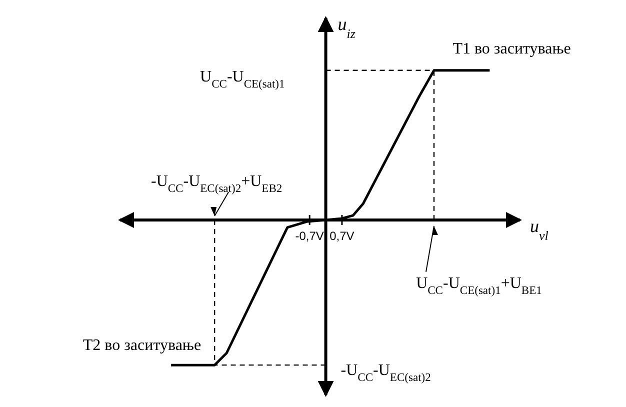 The image size is (626, 407). Describe the element at coordinates (479, 285) in the screenshot. I see `ref-line-label: U$_{CC}$-U$_{CE(sat)1}$+U$_{BE1}$` at that location.